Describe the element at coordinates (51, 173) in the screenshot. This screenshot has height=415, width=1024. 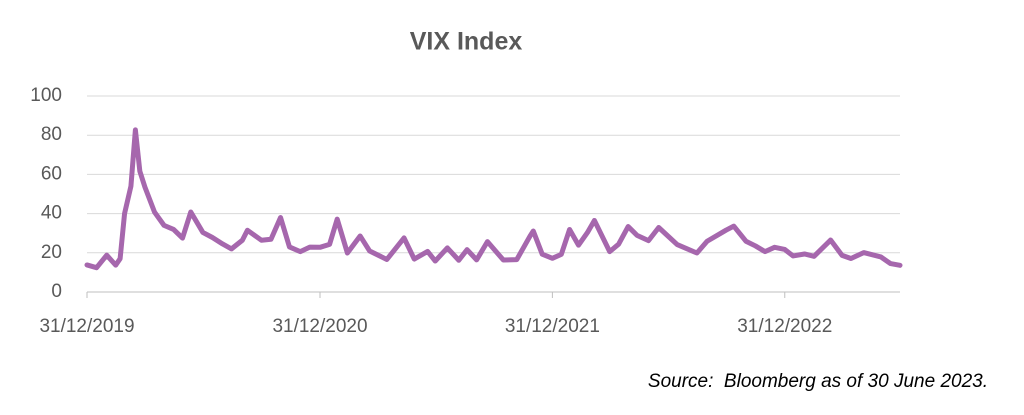
I see `y-tick-label: 60` at that location.